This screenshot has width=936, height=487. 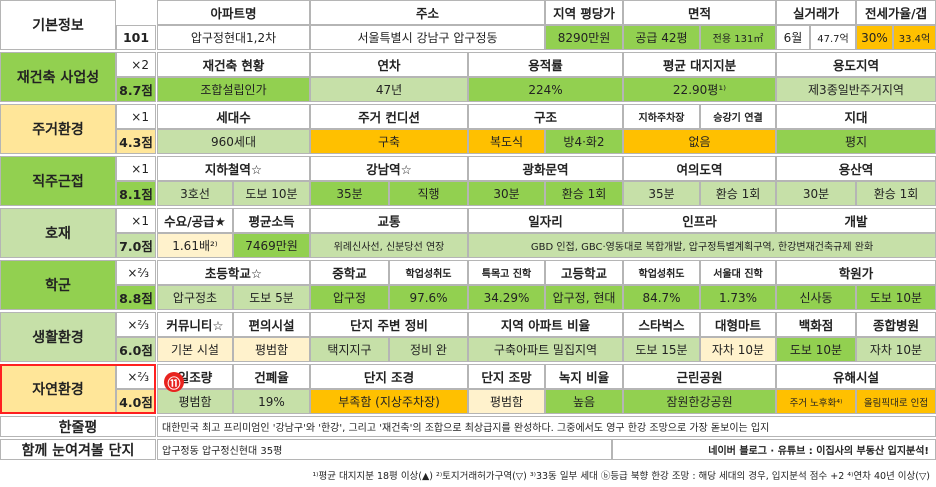 What do you see at coordinates (856, 89) in the screenshot?
I see `value-cell: 제3종일반주거지역` at bounding box center [856, 89].